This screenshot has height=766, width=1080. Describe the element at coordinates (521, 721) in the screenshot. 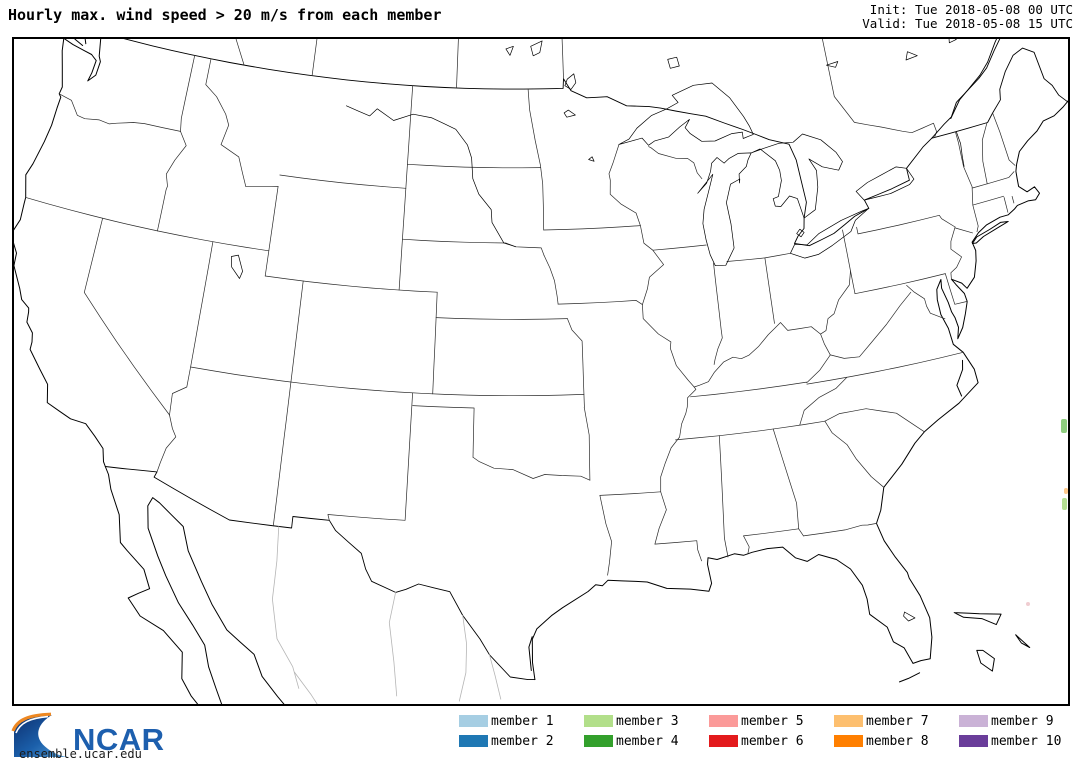

I see `legend-item: member 1` at that location.